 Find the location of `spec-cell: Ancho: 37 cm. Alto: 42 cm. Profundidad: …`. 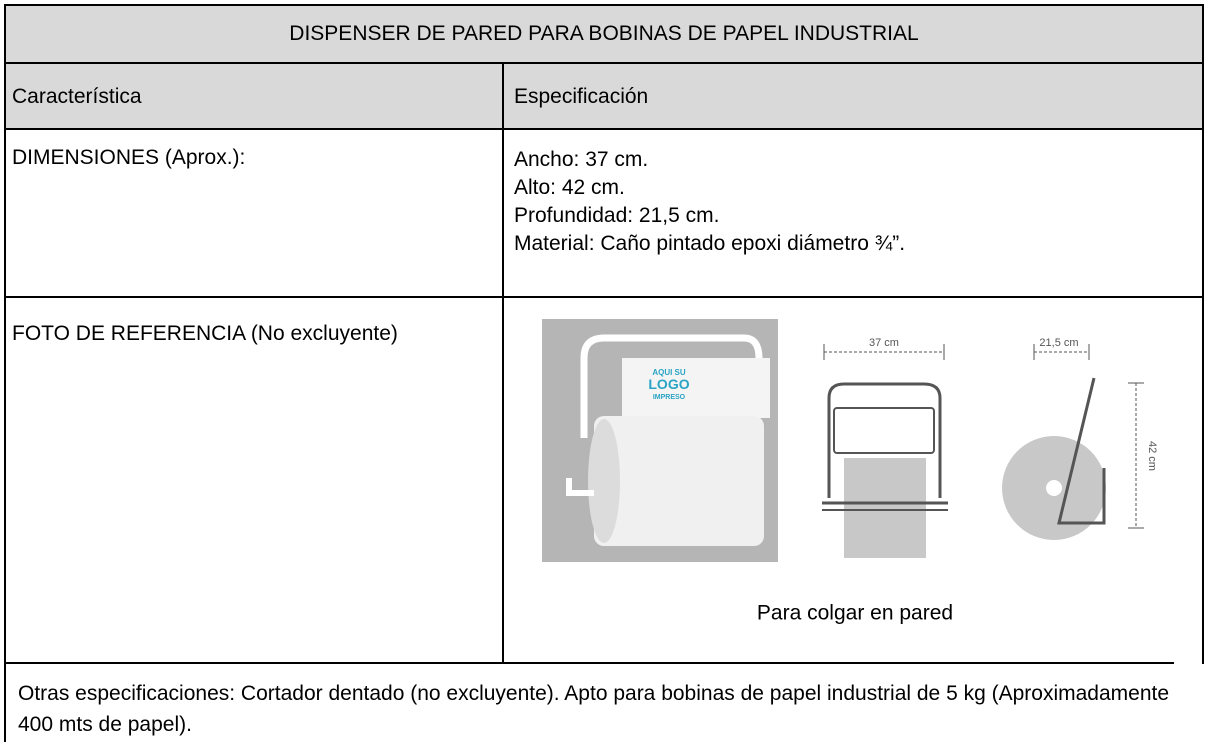

spec-cell: Ancho: 37 cm. Alto: 42 cm. Profundidad: … is located at coordinates (853, 213).